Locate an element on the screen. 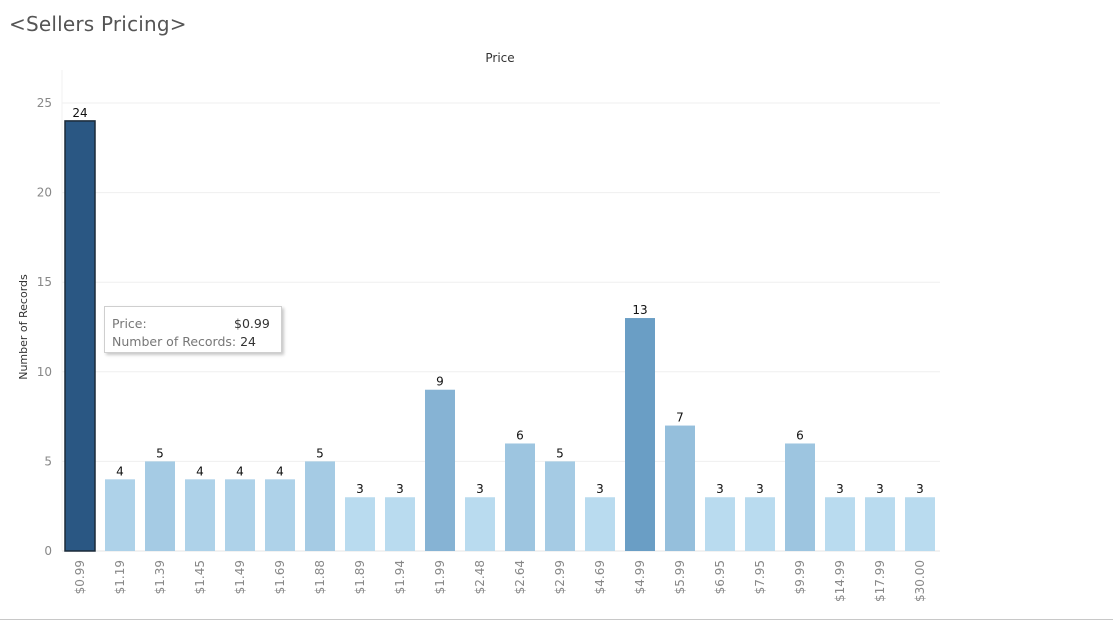  x-tick-label: $1.45 is located at coordinates (200, 577).